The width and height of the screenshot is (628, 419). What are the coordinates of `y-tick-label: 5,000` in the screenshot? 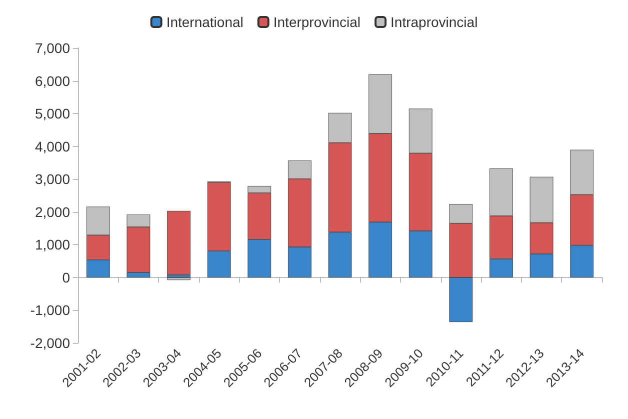 It's located at (52, 114).